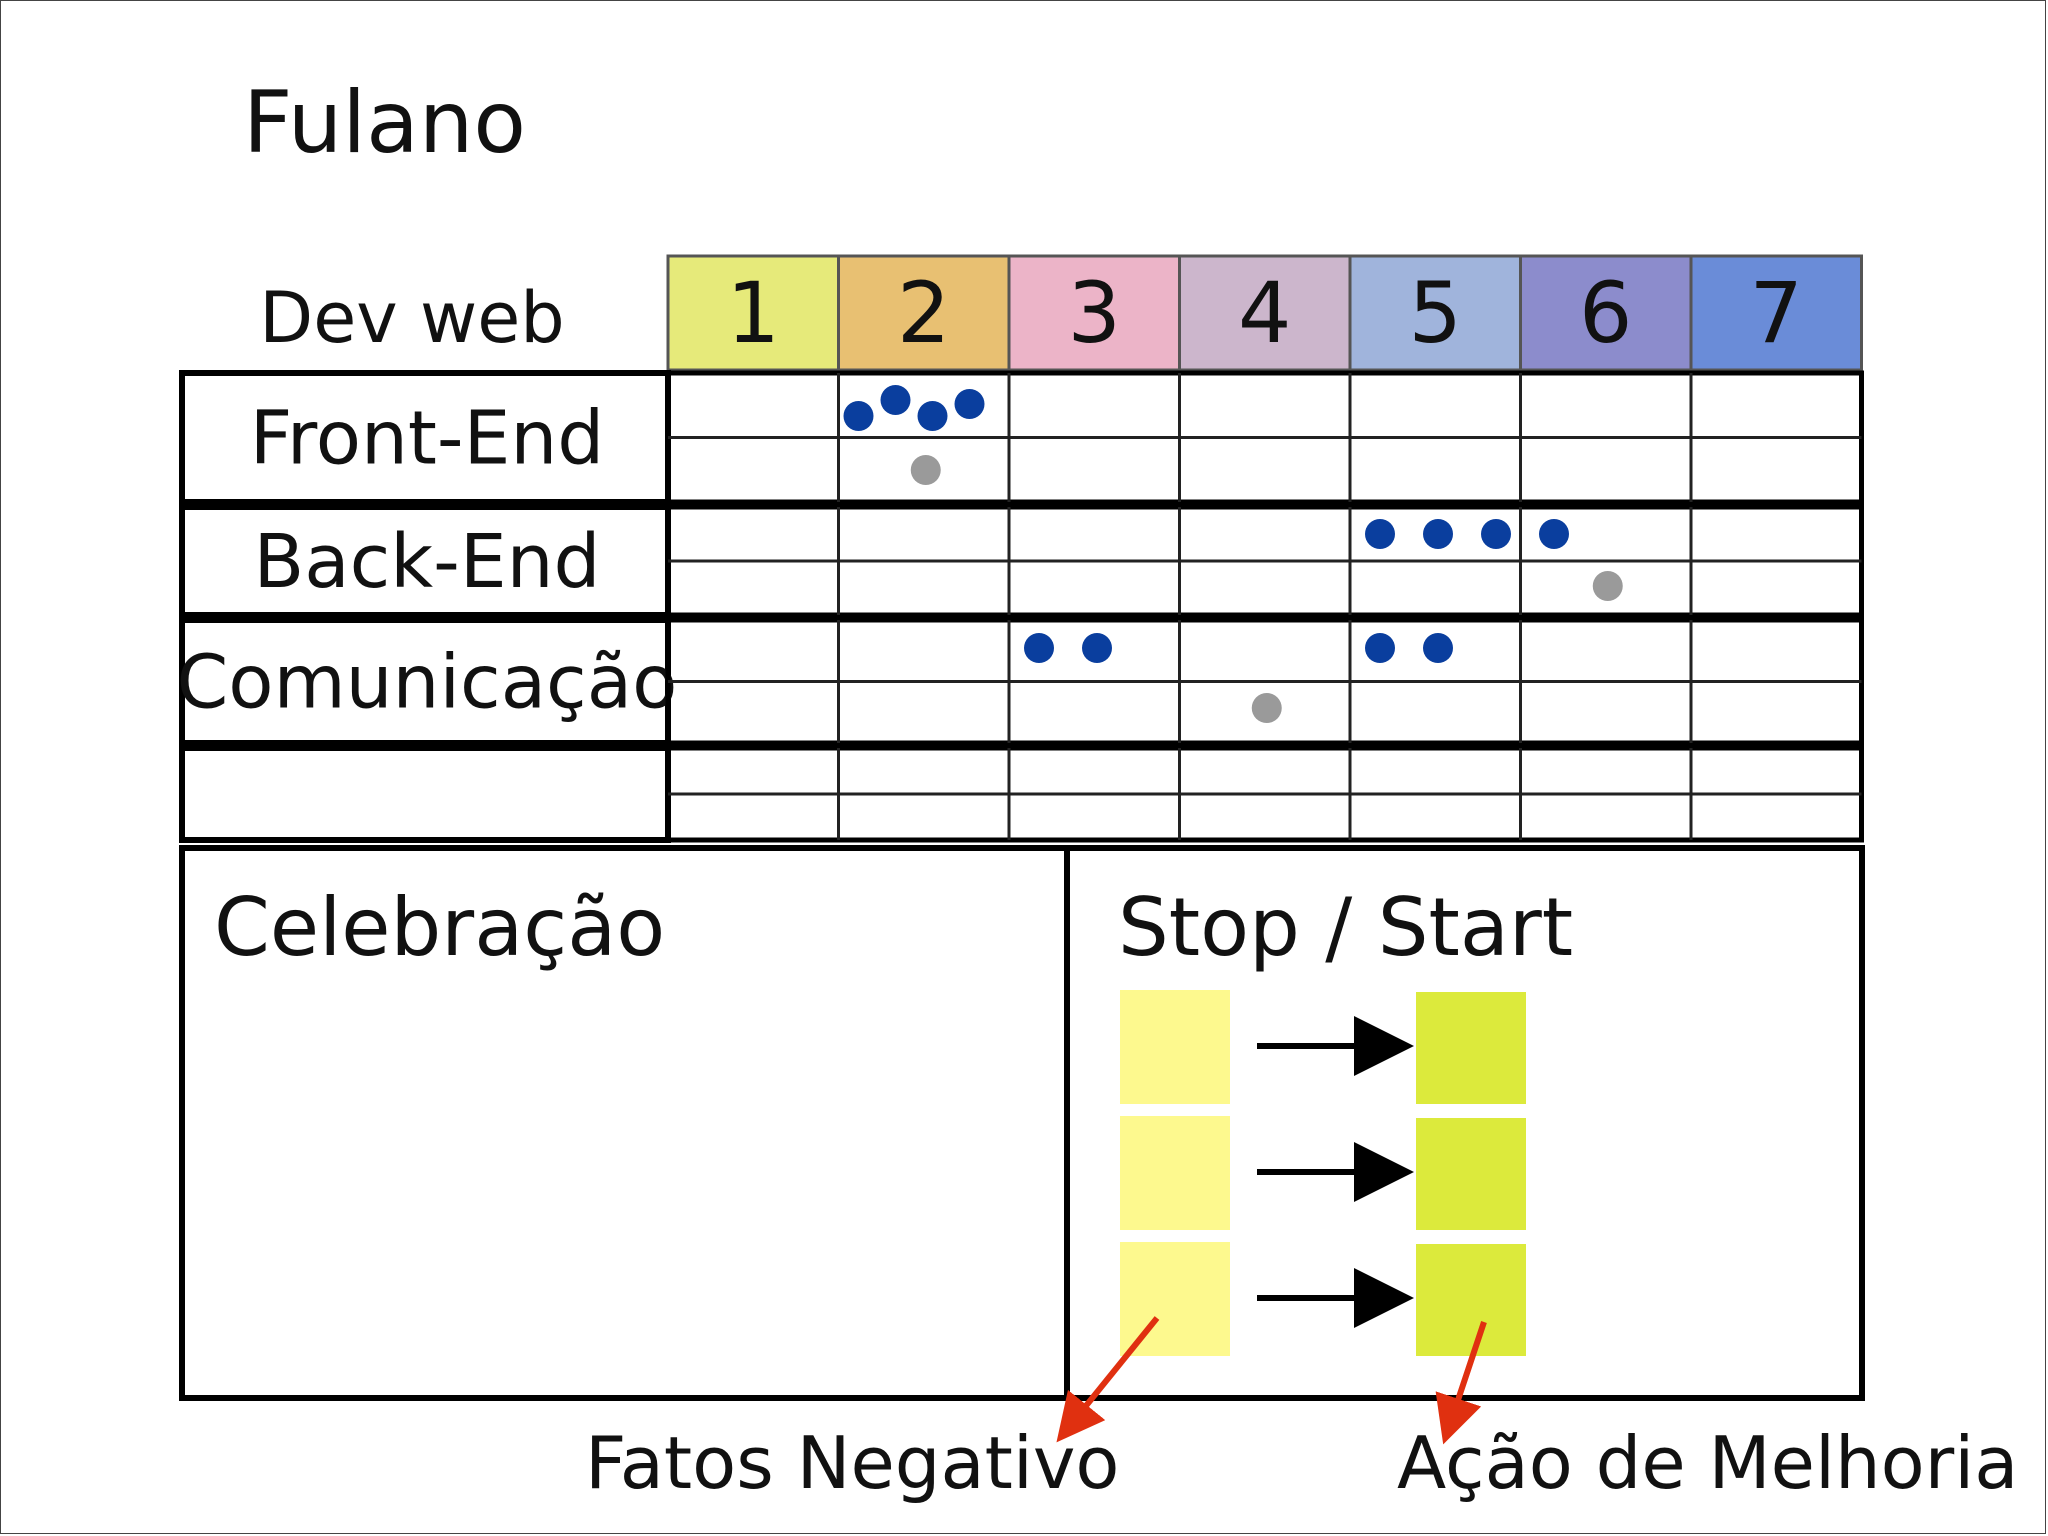  I want to click on level-number-7: 7, so click(1776, 313).